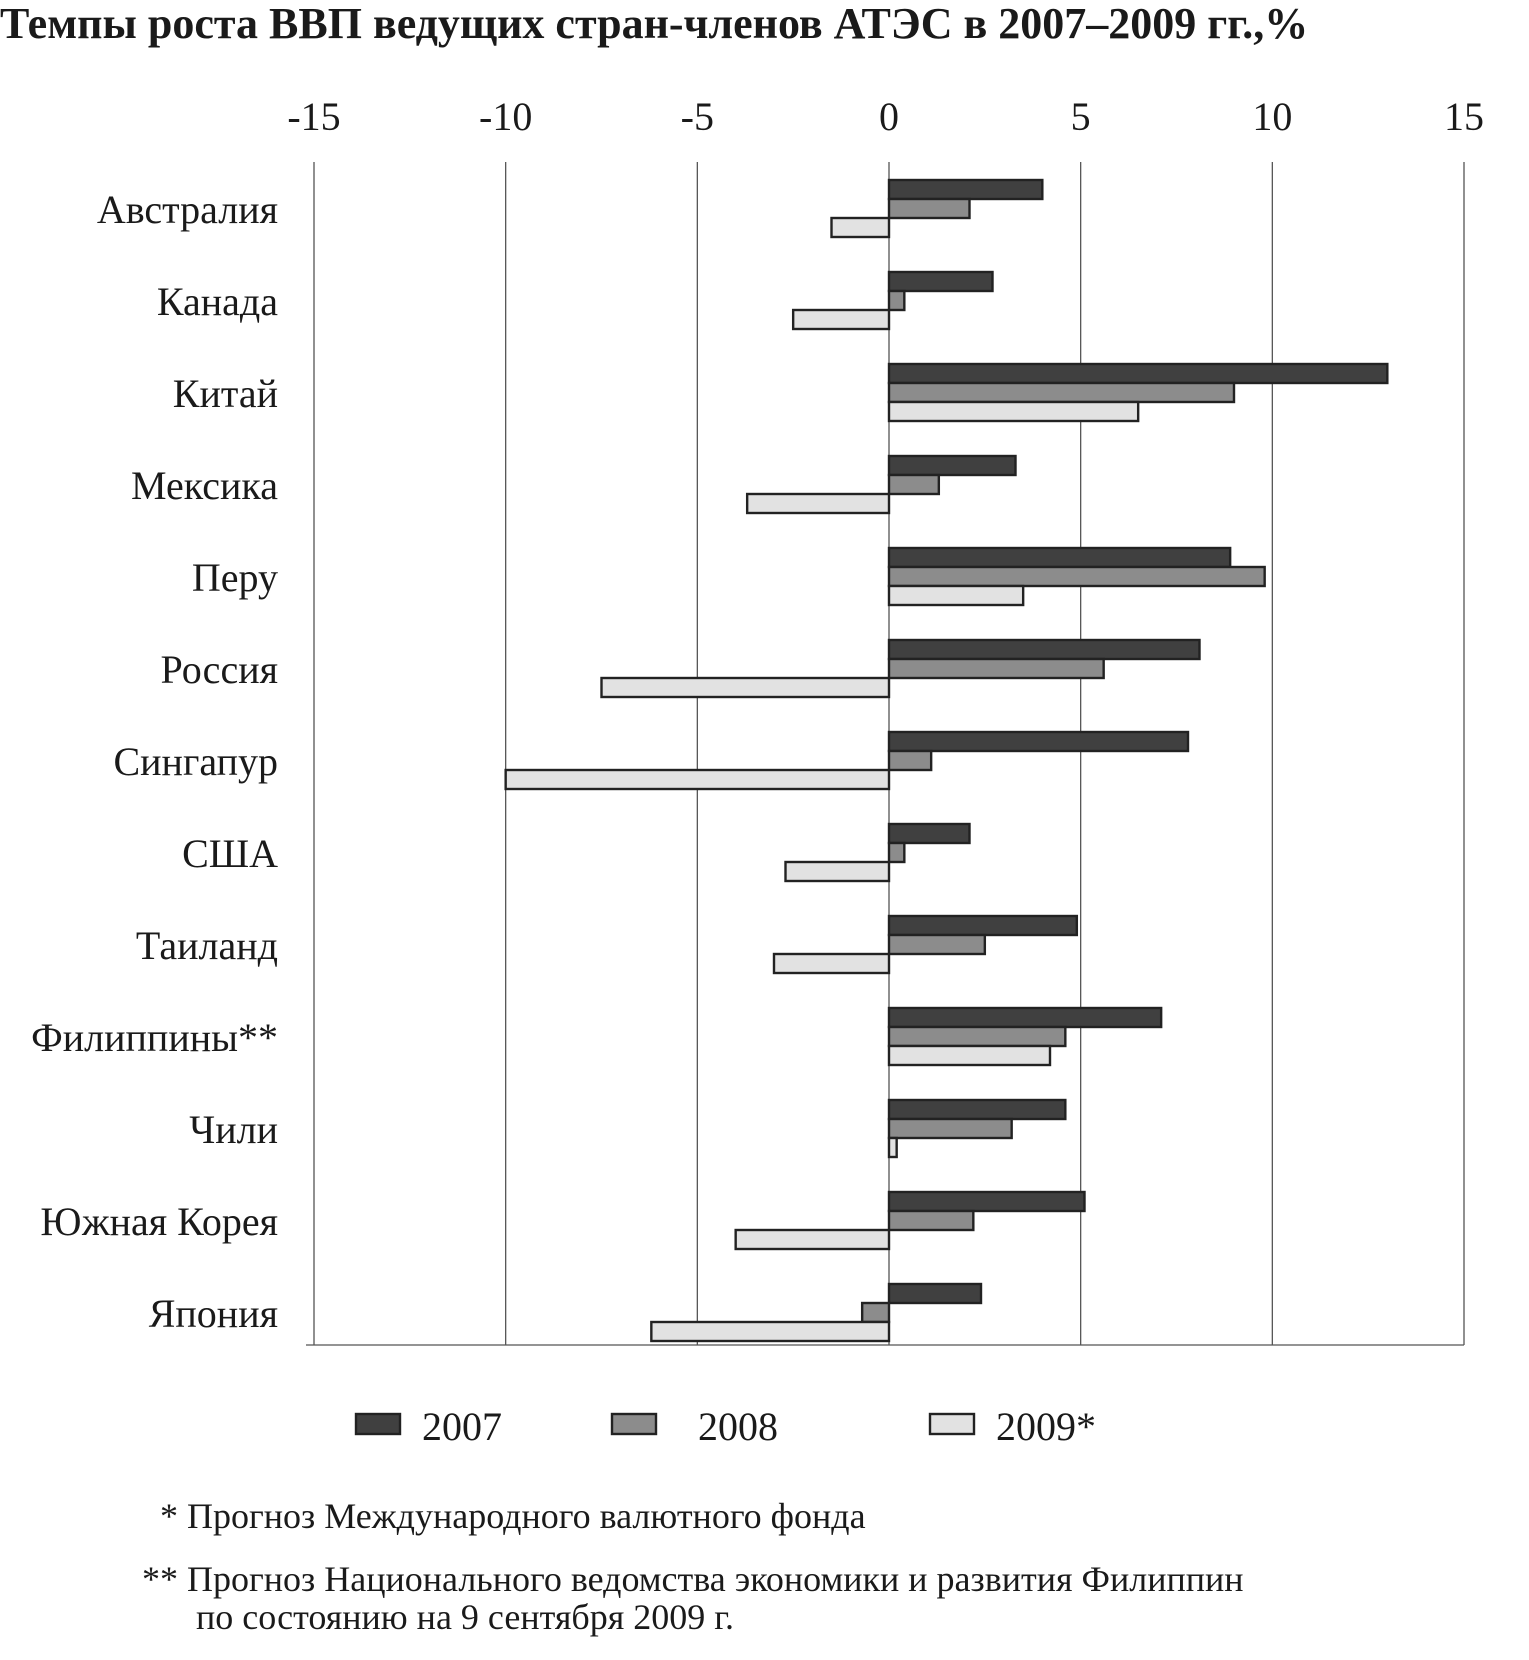 Image resolution: width=1529 pixels, height=1660 pixels. Describe the element at coordinates (697, 116) in the screenshot. I see `x-tick-label: -5` at that location.